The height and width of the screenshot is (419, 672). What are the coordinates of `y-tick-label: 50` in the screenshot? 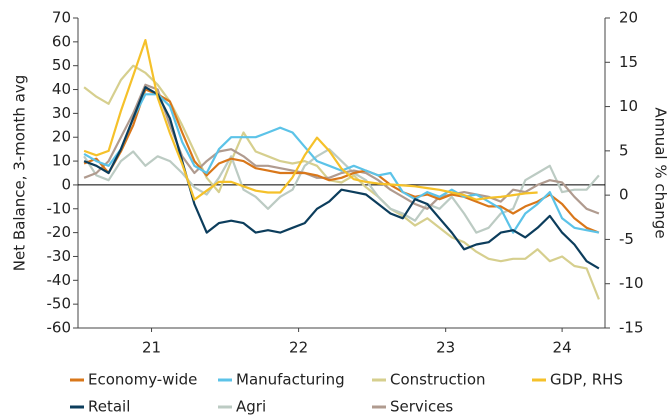 It's located at (61, 65).